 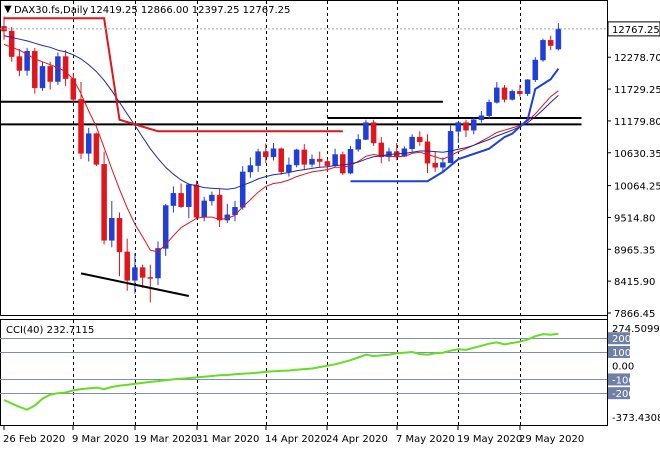 I want to click on cci-header: CCI(40) 232.7115, so click(x=50, y=330).